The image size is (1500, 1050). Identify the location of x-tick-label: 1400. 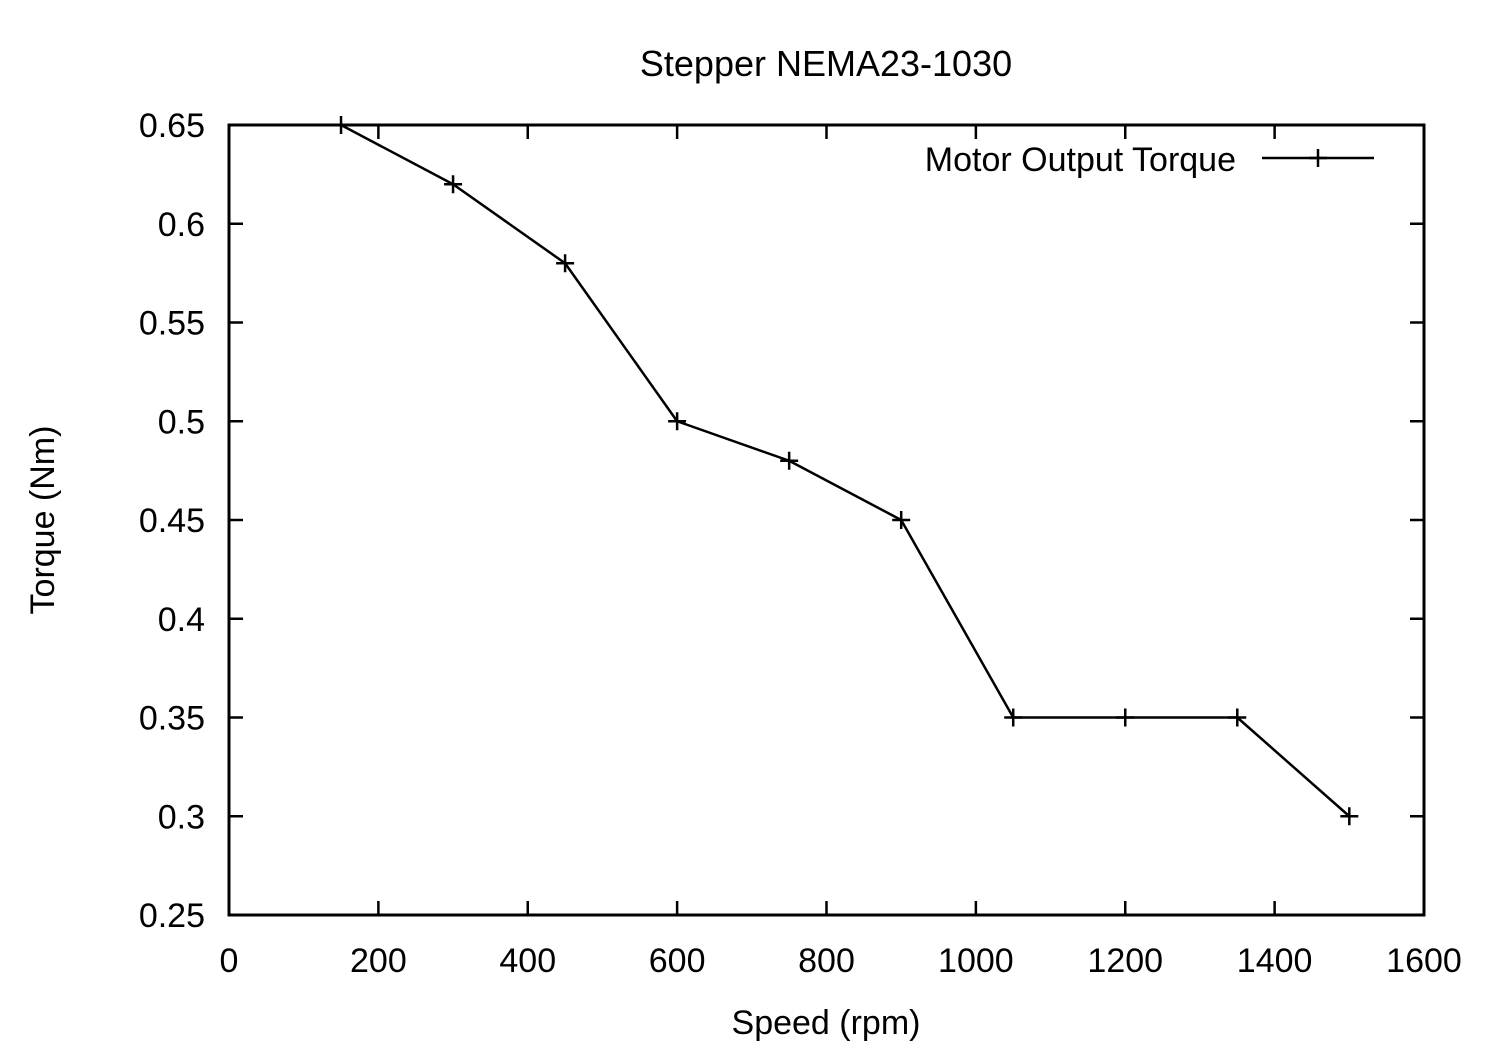
(1275, 961).